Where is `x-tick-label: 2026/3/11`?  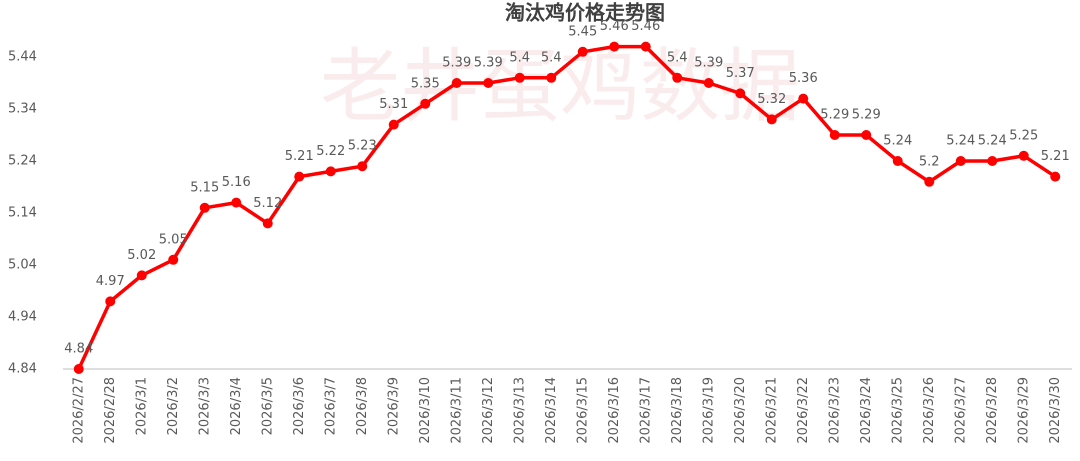 x-tick-label: 2026/3/11 is located at coordinates (456, 410).